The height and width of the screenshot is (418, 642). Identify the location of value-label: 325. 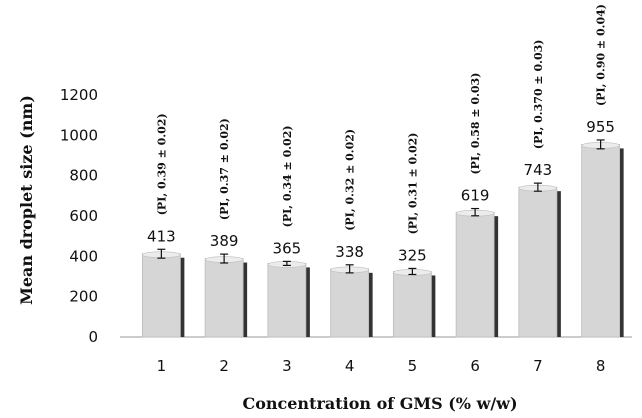
(412, 255).